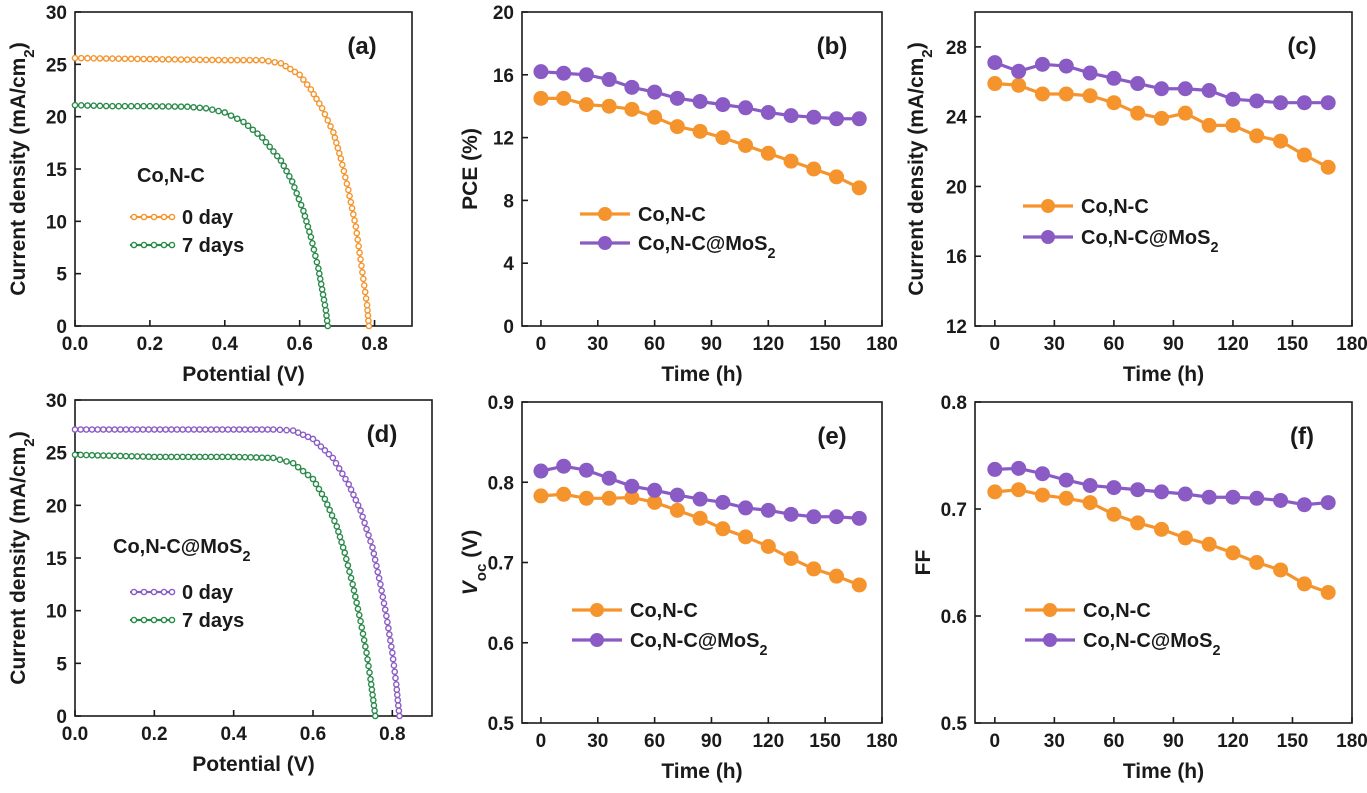  What do you see at coordinates (187, 607) in the screenshot?
I see `legend: 0 day 7 days` at bounding box center [187, 607].